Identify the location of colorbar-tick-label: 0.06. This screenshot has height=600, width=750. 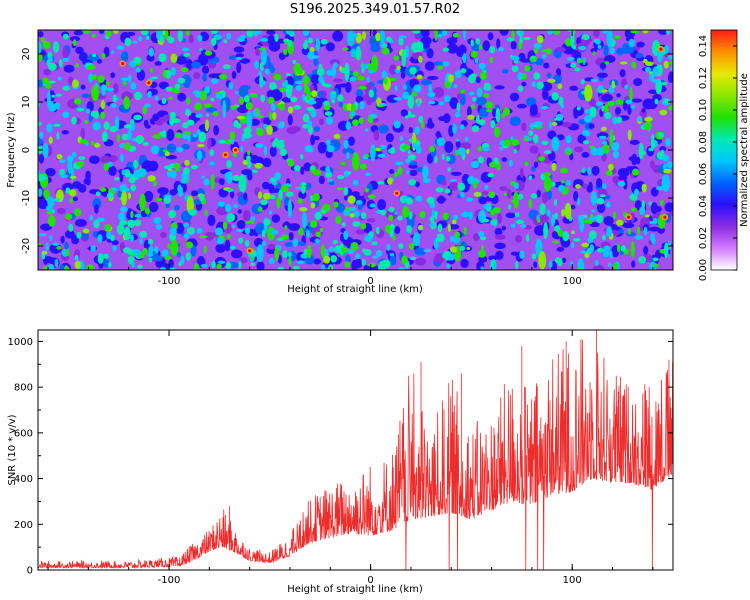
(703, 174).